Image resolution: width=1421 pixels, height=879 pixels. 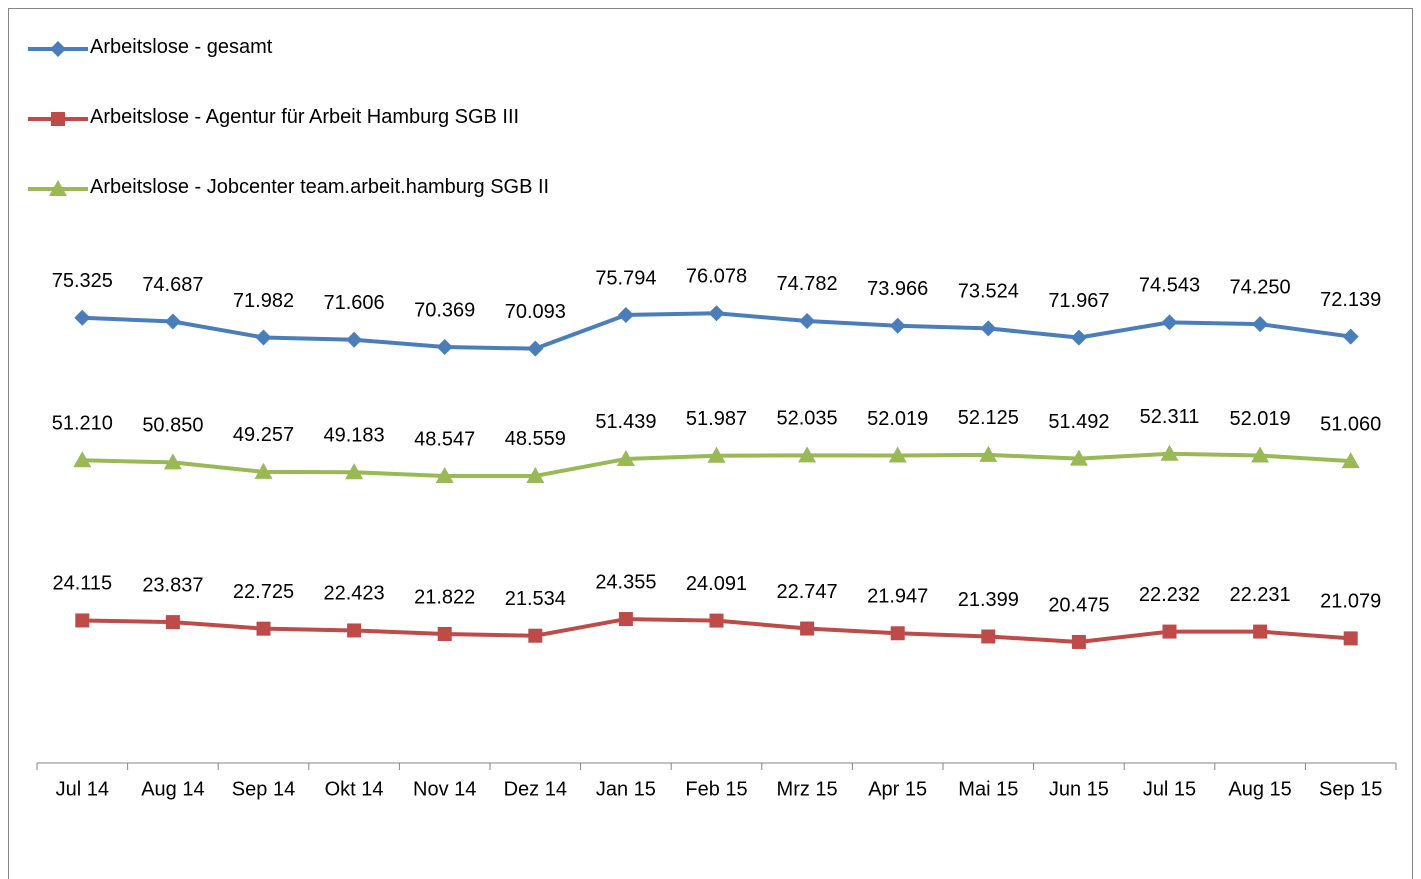 I want to click on data-label: 24.115, so click(x=82, y=584).